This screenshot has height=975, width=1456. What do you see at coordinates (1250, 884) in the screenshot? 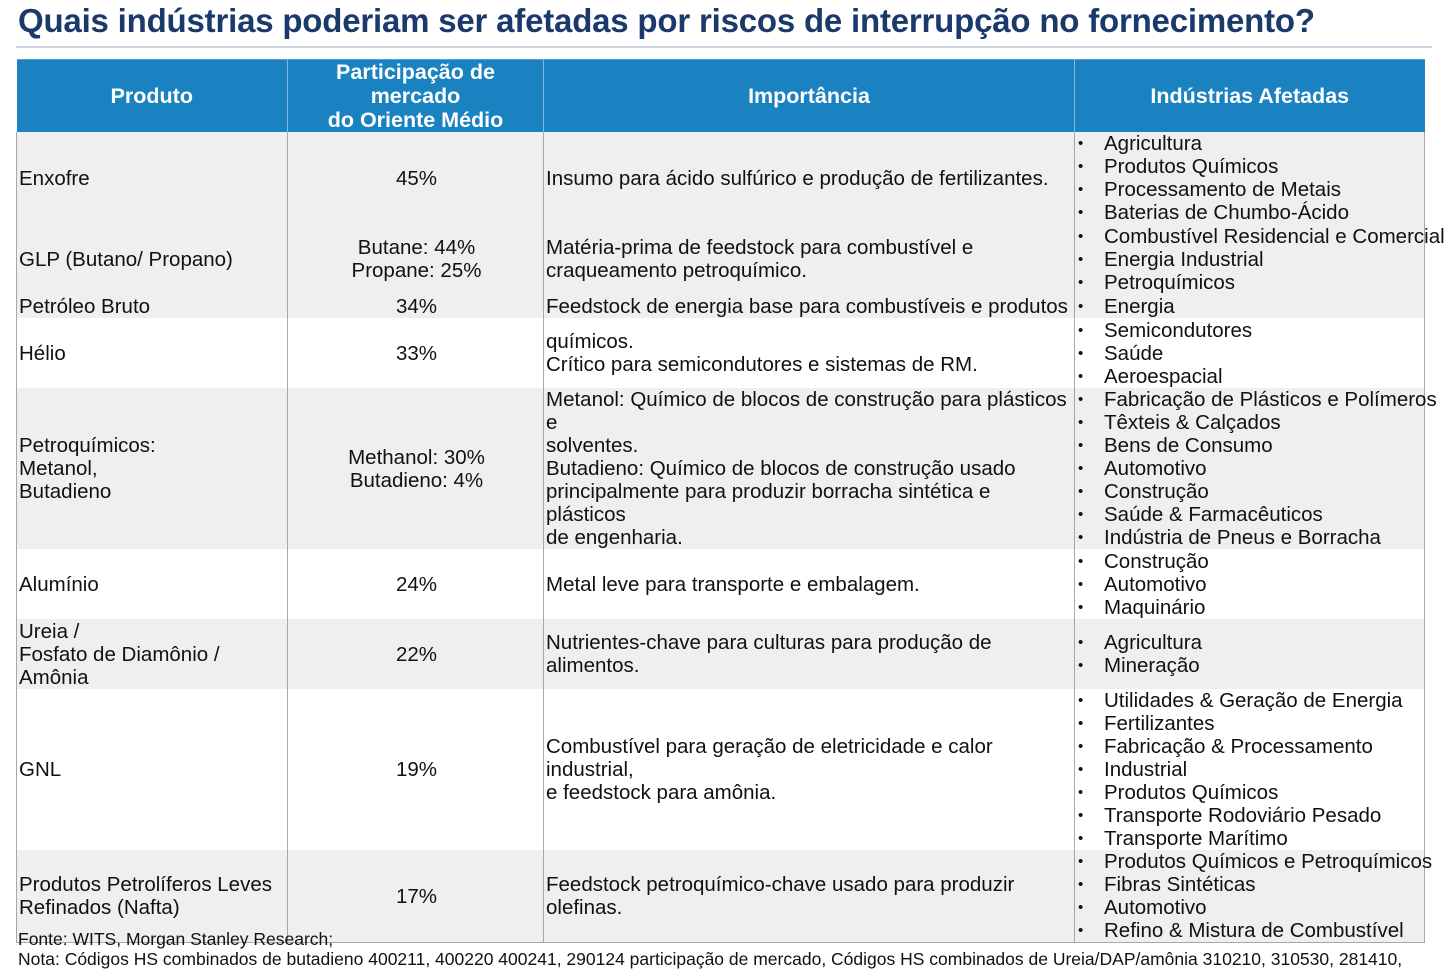
I see `industry-list-item: Fibras Sintéticas` at bounding box center [1250, 884].